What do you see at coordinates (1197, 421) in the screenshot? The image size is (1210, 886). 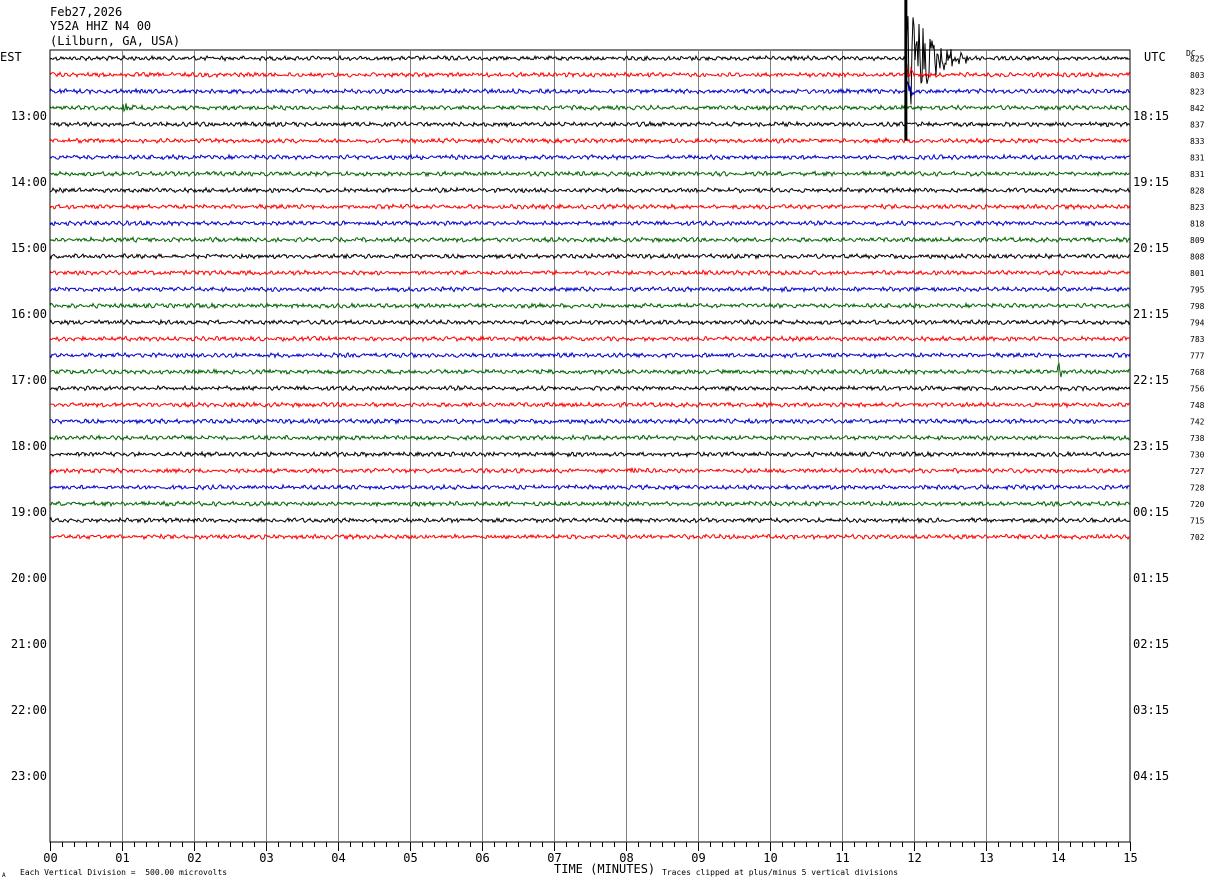 I see `dc-value: 742` at bounding box center [1197, 421].